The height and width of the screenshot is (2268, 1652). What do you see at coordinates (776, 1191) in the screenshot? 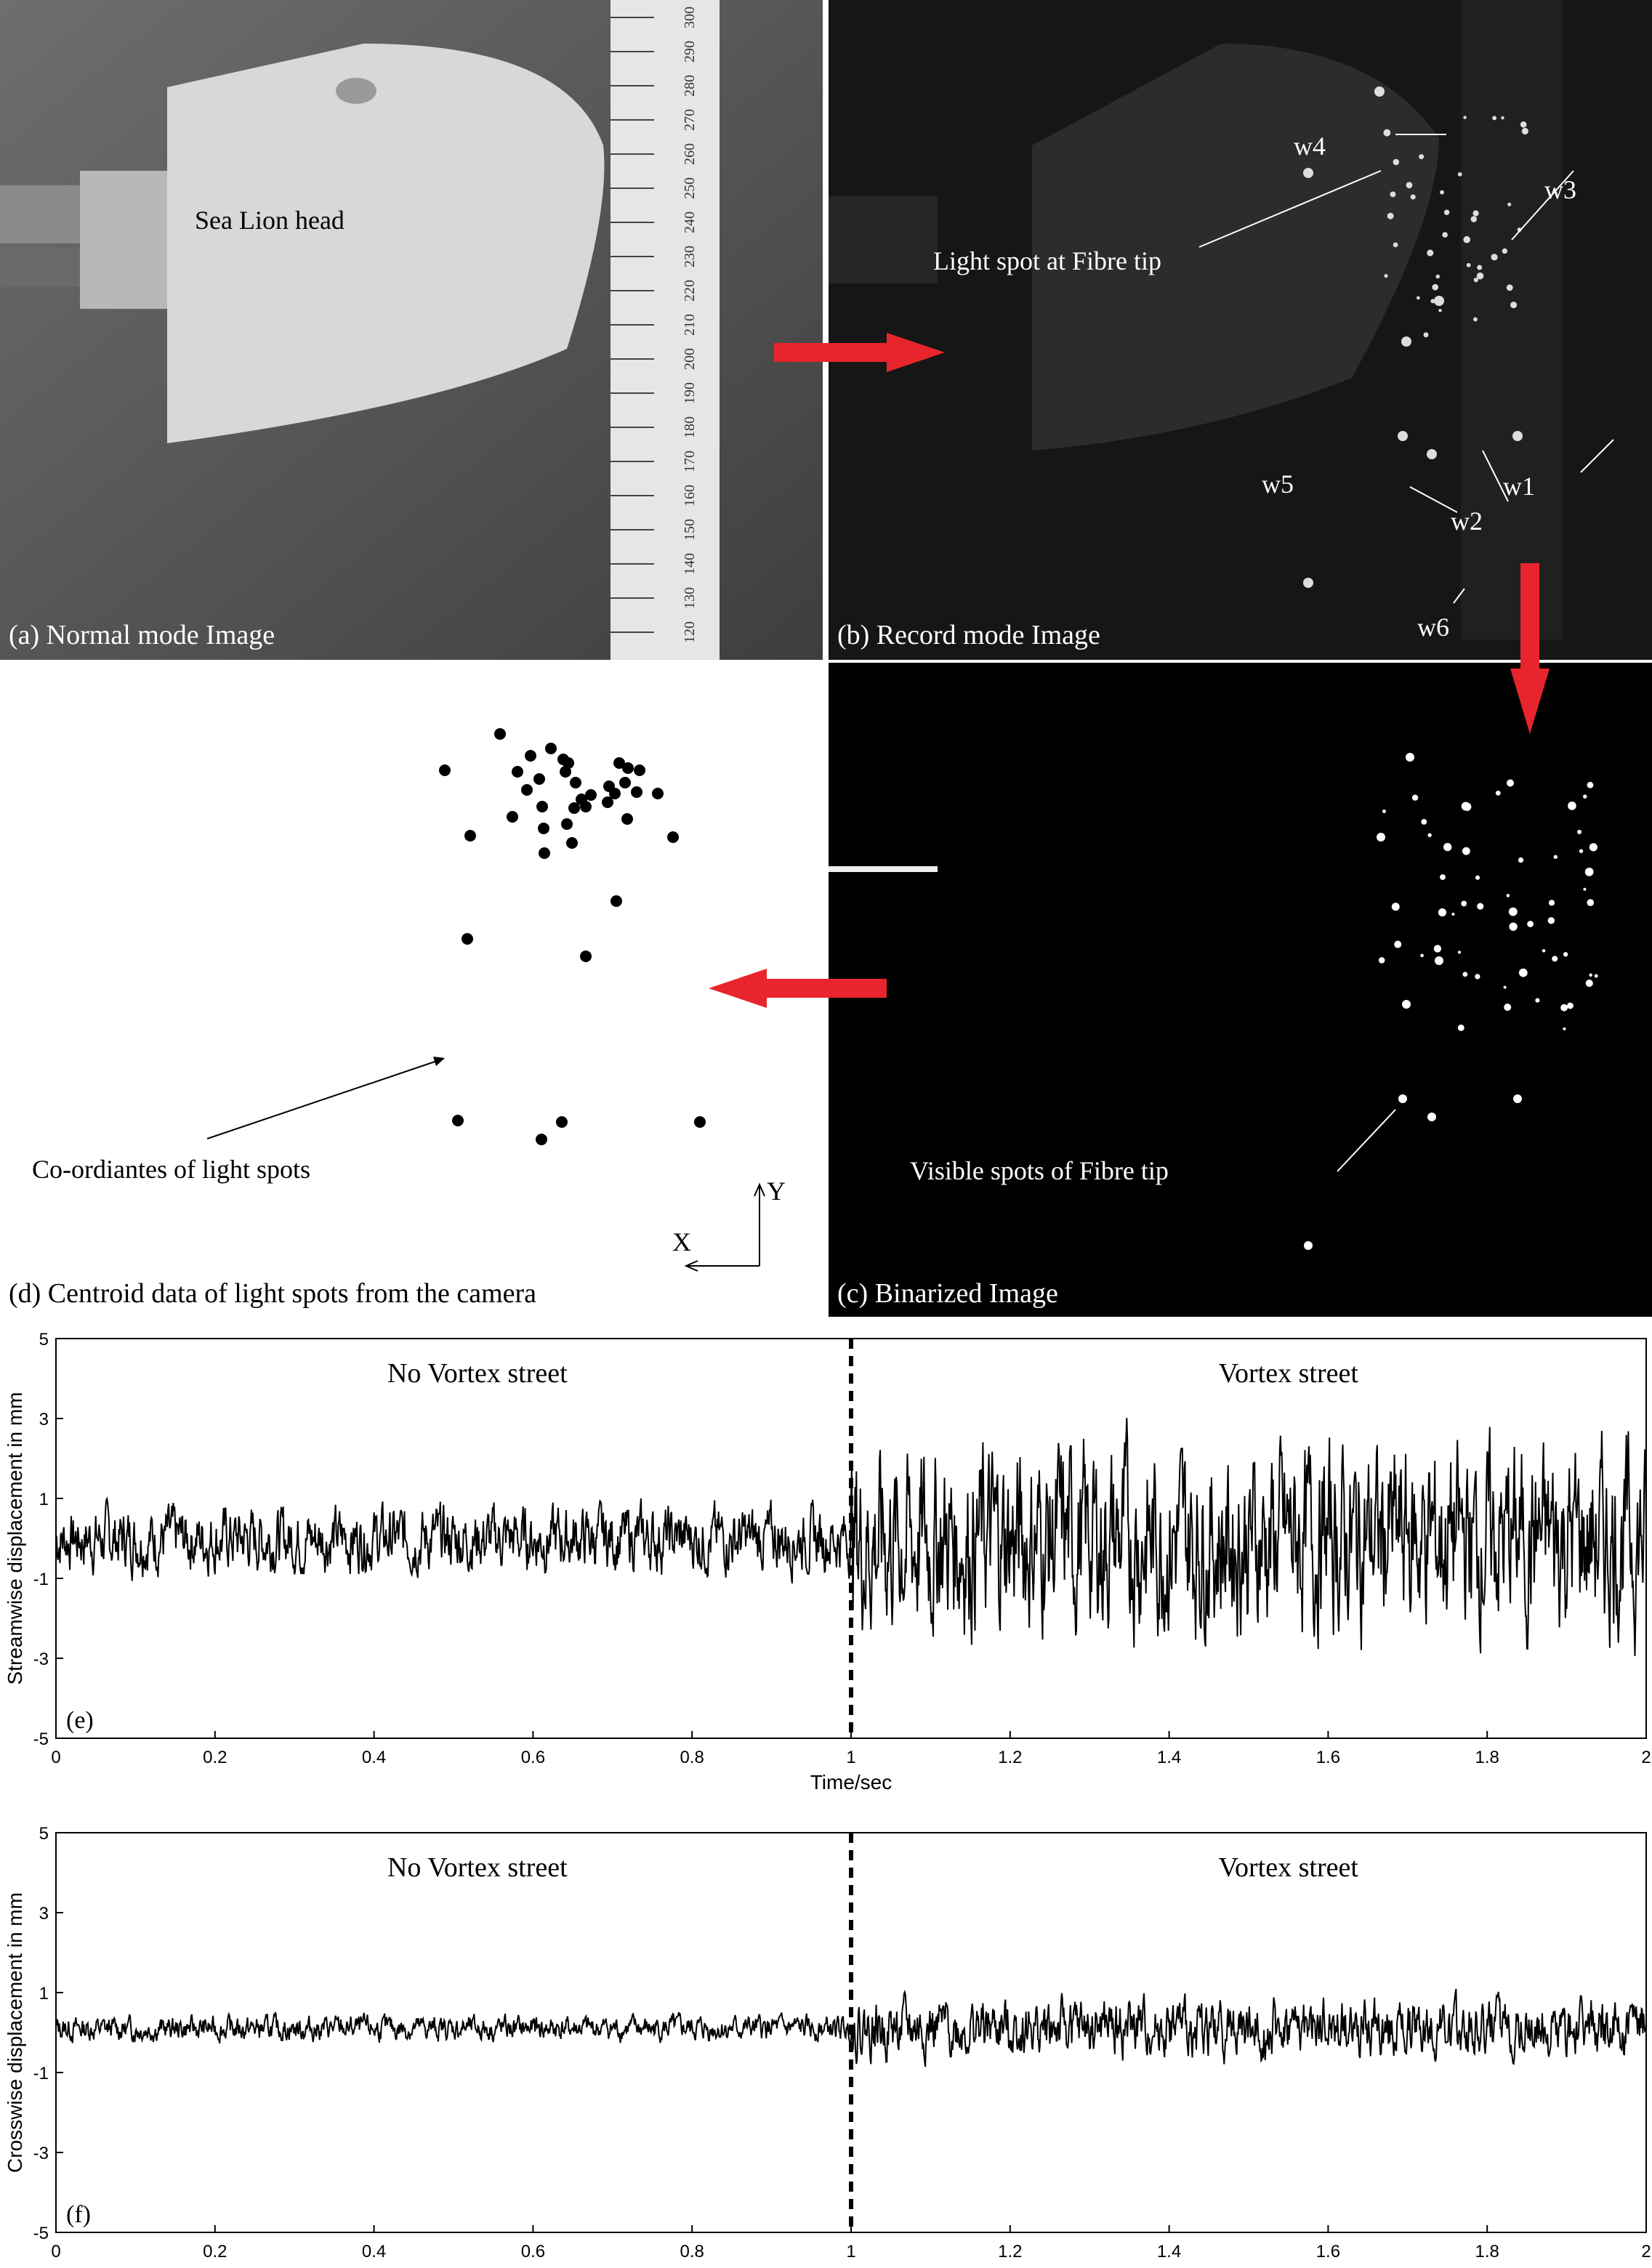
I see `y-axis-label: Y` at bounding box center [776, 1191].